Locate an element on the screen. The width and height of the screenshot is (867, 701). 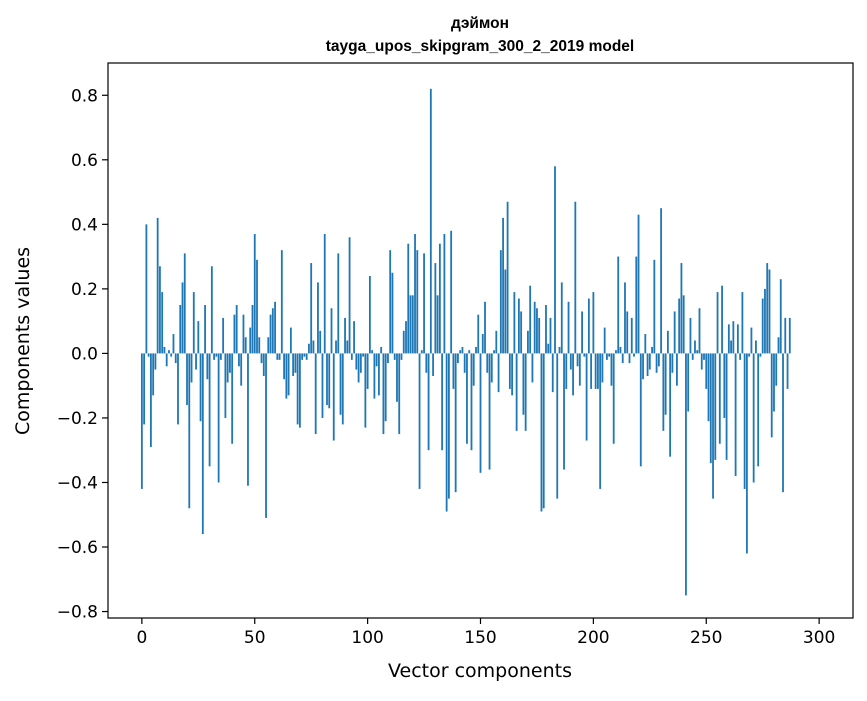
x-axis-label: Vector components is located at coordinates (480, 671).